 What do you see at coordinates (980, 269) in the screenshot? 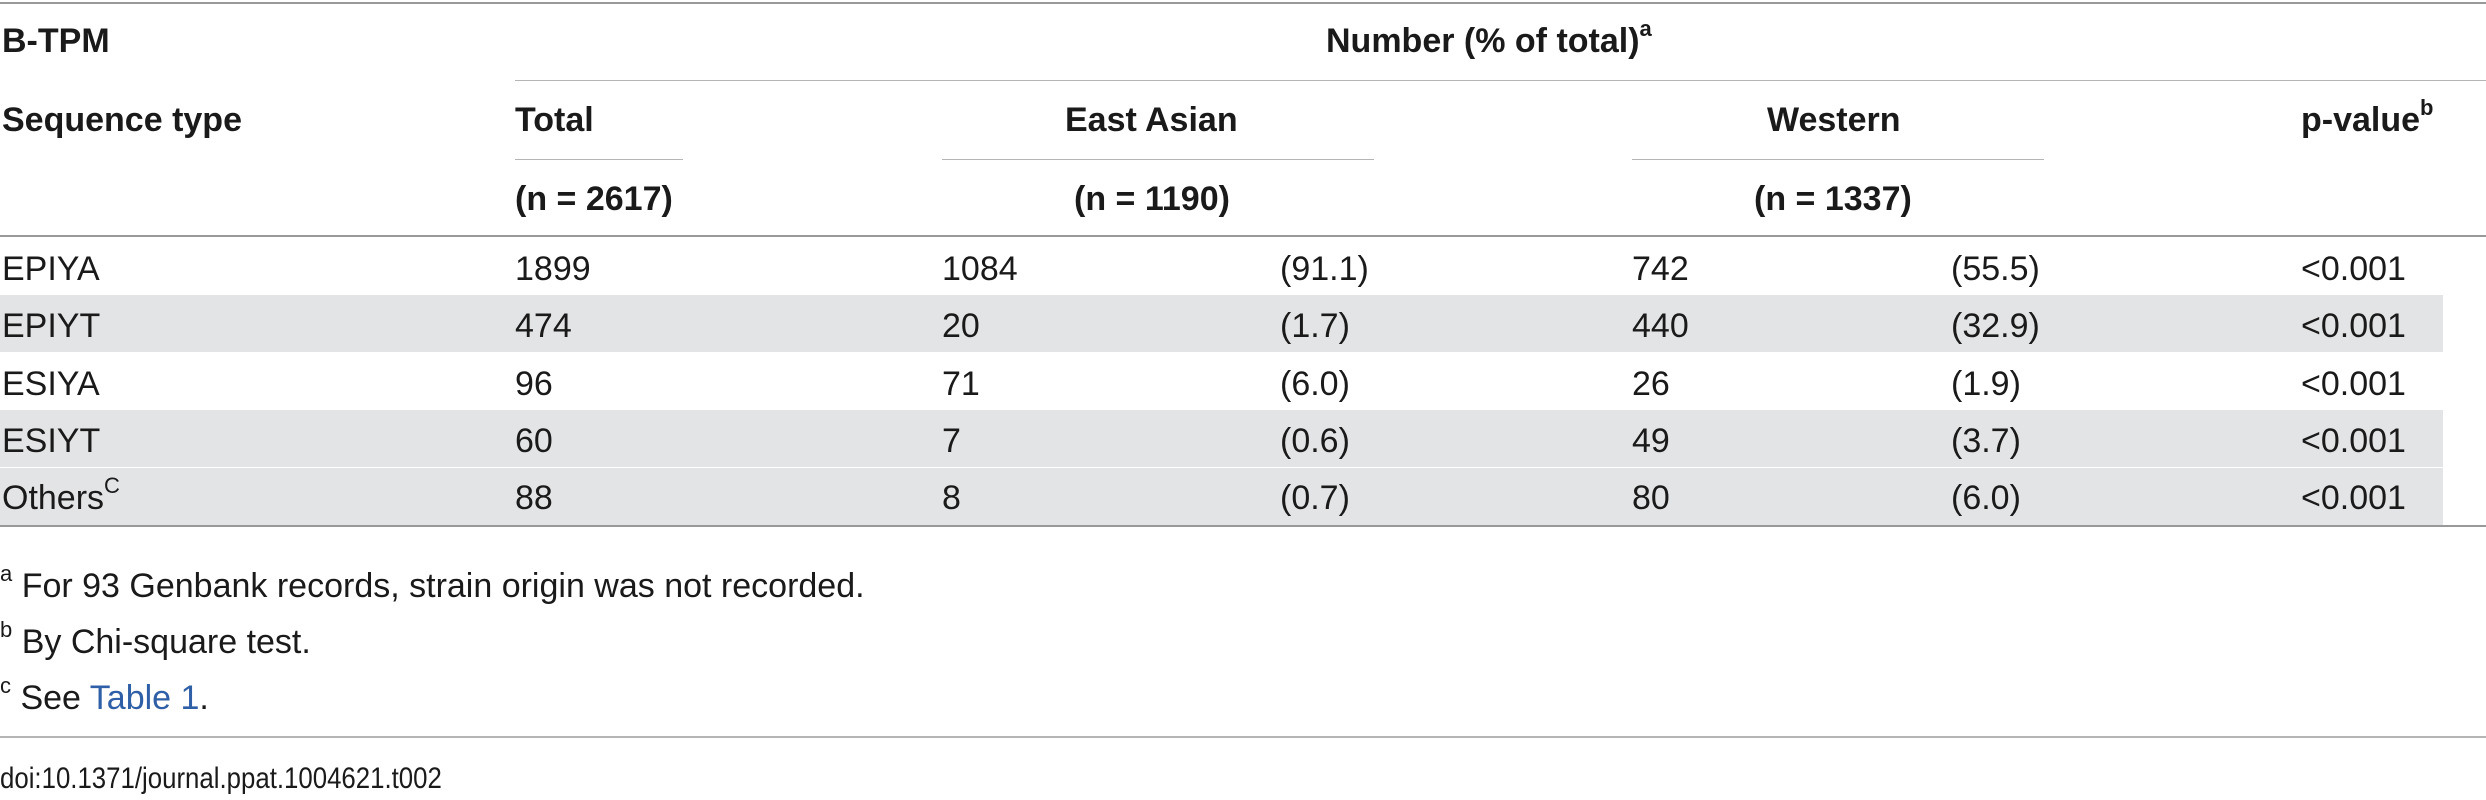
I see `cell-ea-n: 1084` at bounding box center [980, 269].